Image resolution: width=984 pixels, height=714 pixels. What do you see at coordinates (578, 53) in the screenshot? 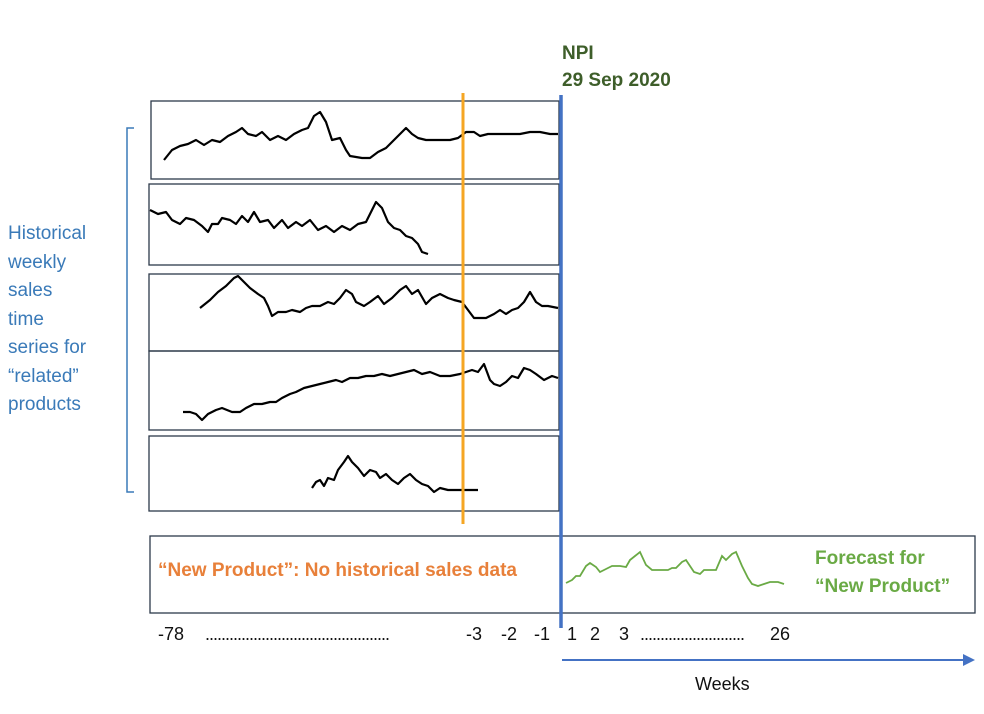
I see `npi-title: NPI` at bounding box center [578, 53].